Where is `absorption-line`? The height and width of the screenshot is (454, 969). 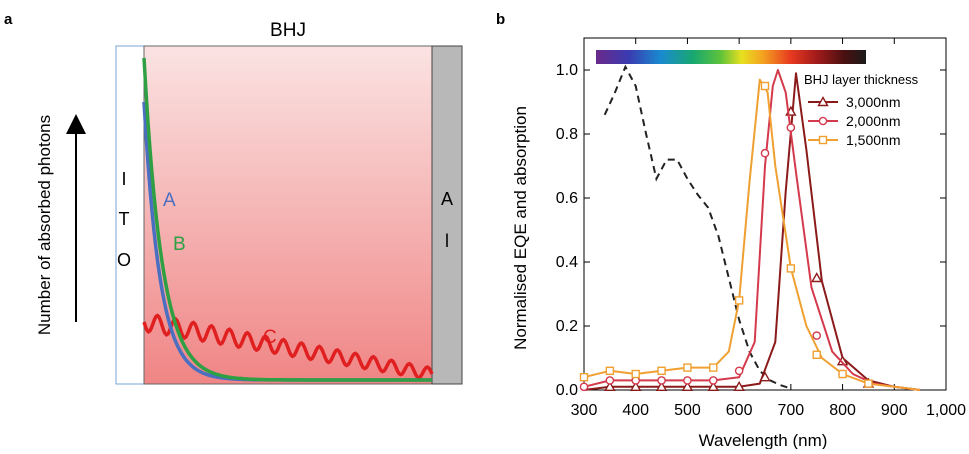 absorption-line is located at coordinates (697, 227).